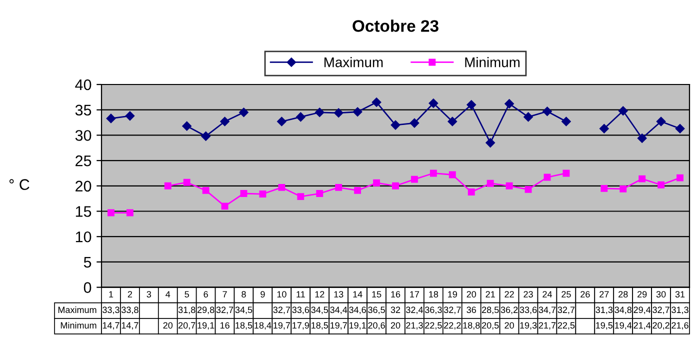  What do you see at coordinates (604, 326) in the screenshot?
I see `data-label: 19,5` at bounding box center [604, 326].